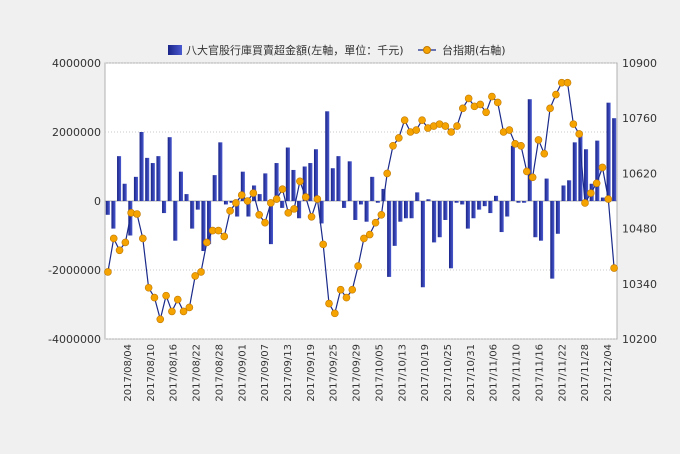 The height and width of the screenshot is (454, 680). Describe the element at coordinates (562, 373) in the screenshot. I see `x-tick-label: 2017/11/22` at that location.